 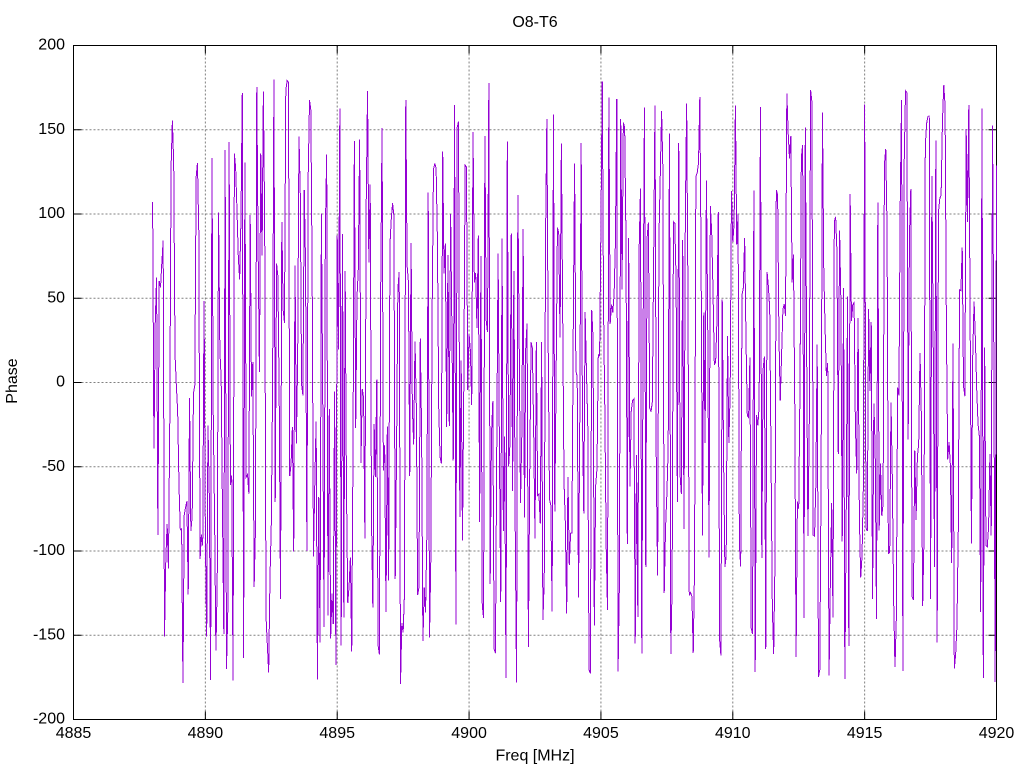 What do you see at coordinates (206, 733) in the screenshot?
I see `svg-text: 4890` at bounding box center [206, 733].